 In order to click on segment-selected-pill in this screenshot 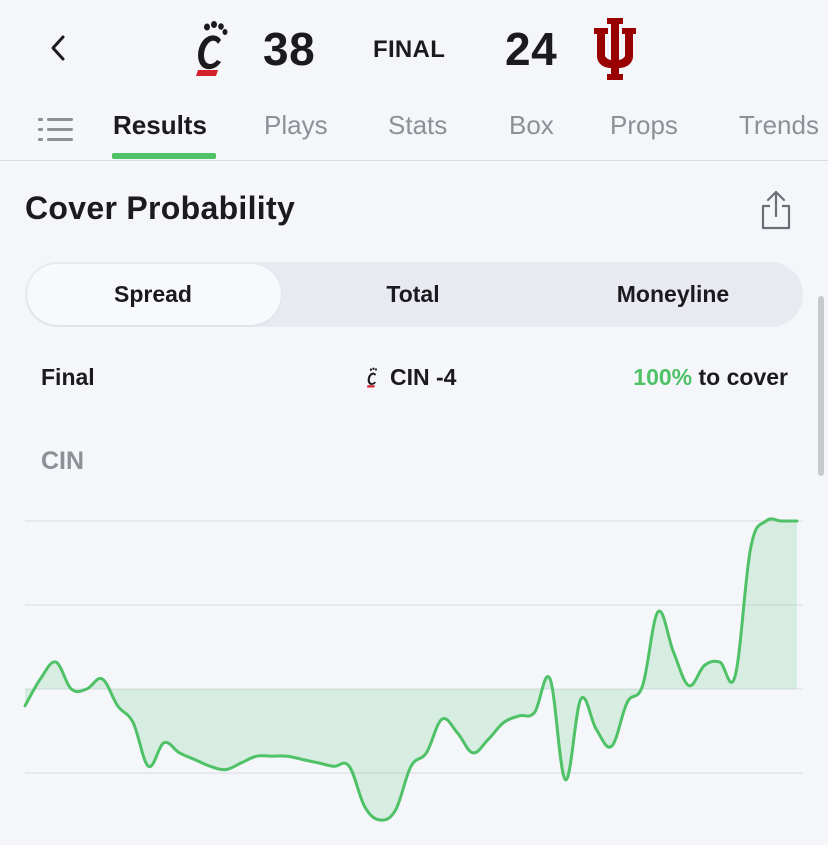, I will do `click(154, 294)`.